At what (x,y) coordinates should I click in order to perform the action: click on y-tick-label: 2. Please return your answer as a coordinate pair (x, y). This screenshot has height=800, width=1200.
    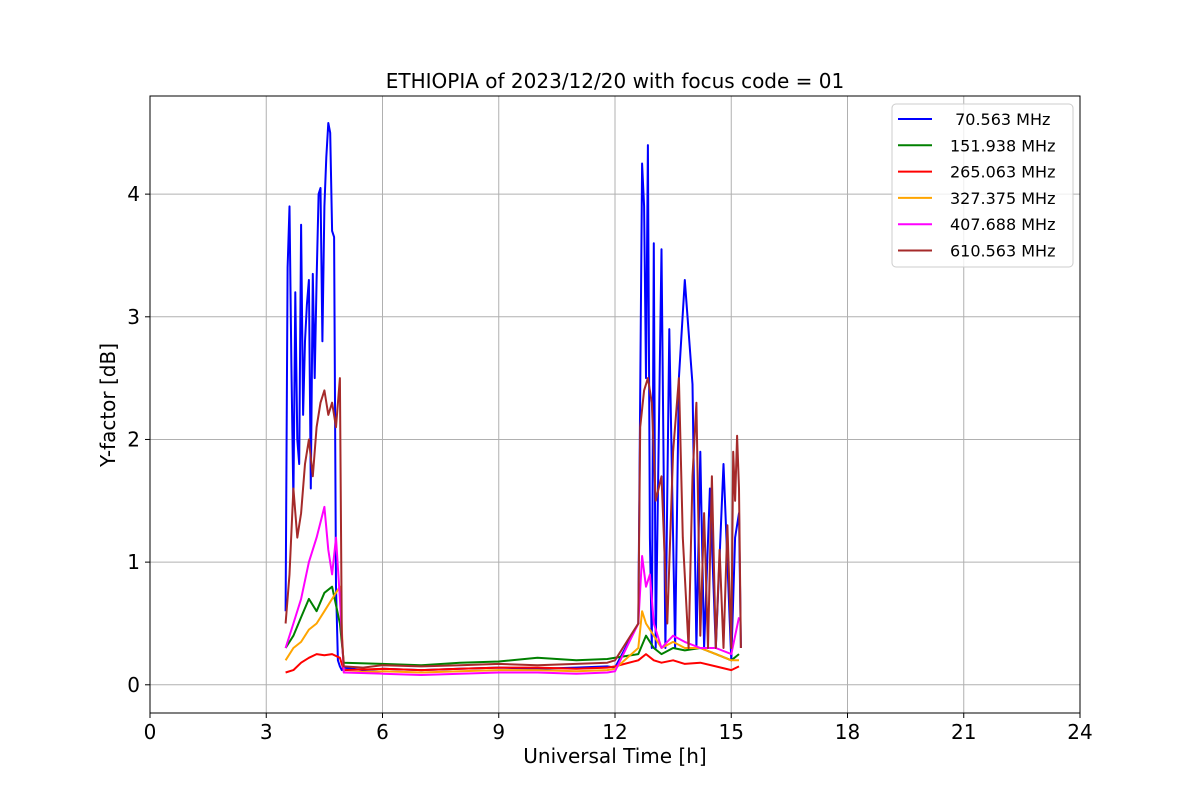
    Looking at the image, I should click on (133, 439).